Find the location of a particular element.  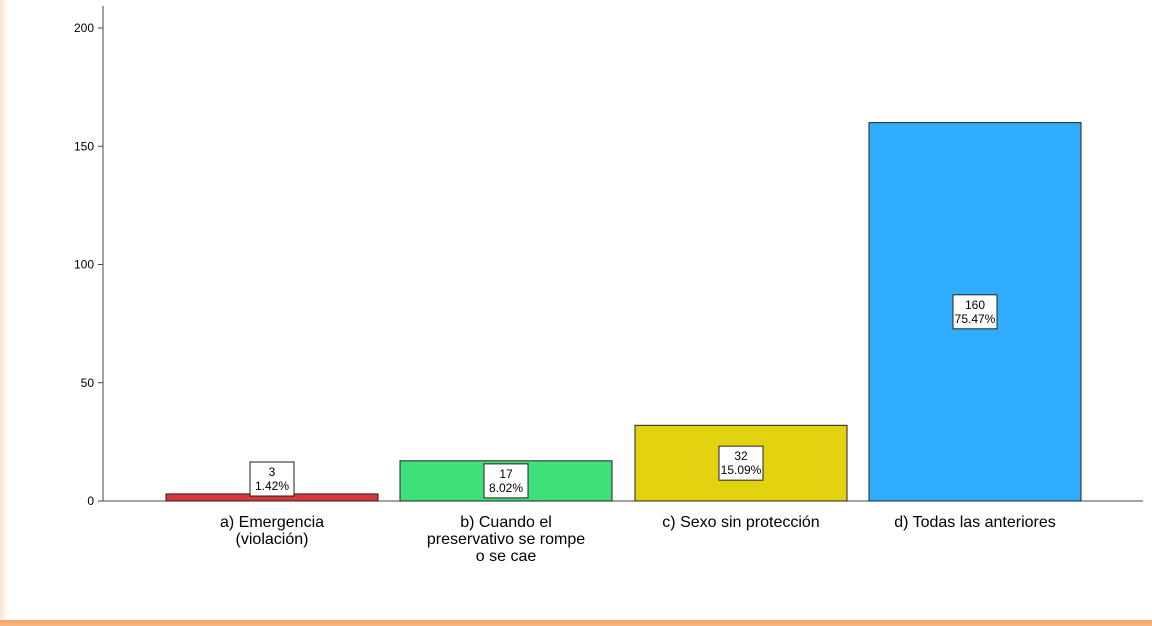

y-tick-label: 200 is located at coordinates (84, 28).